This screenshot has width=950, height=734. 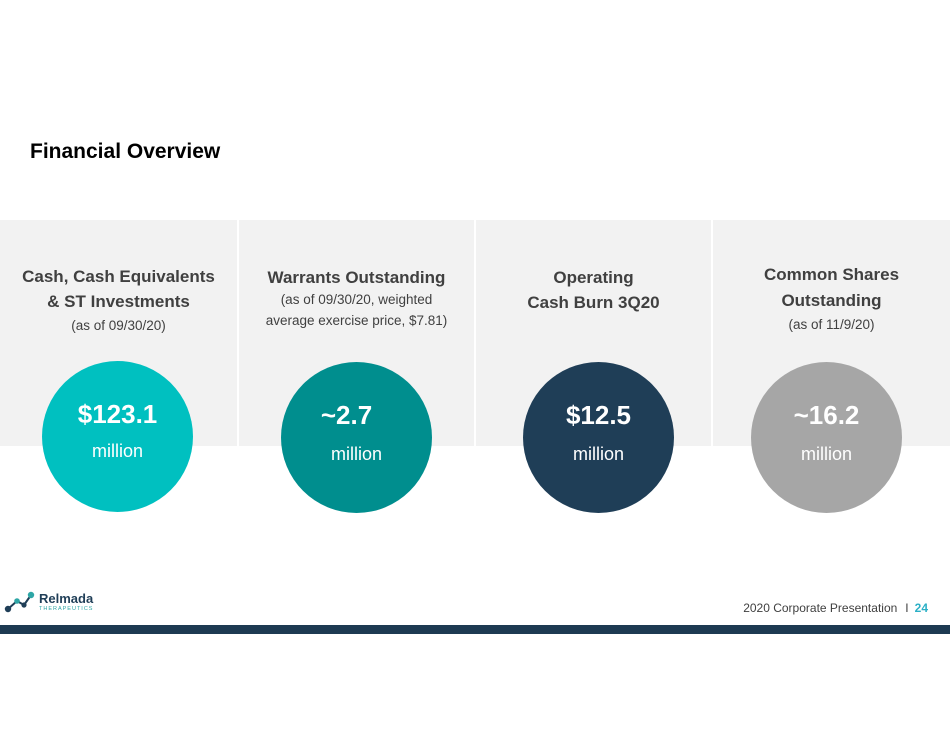 What do you see at coordinates (117, 436) in the screenshot?
I see `metric-circle-cash: $123.1 million` at bounding box center [117, 436].